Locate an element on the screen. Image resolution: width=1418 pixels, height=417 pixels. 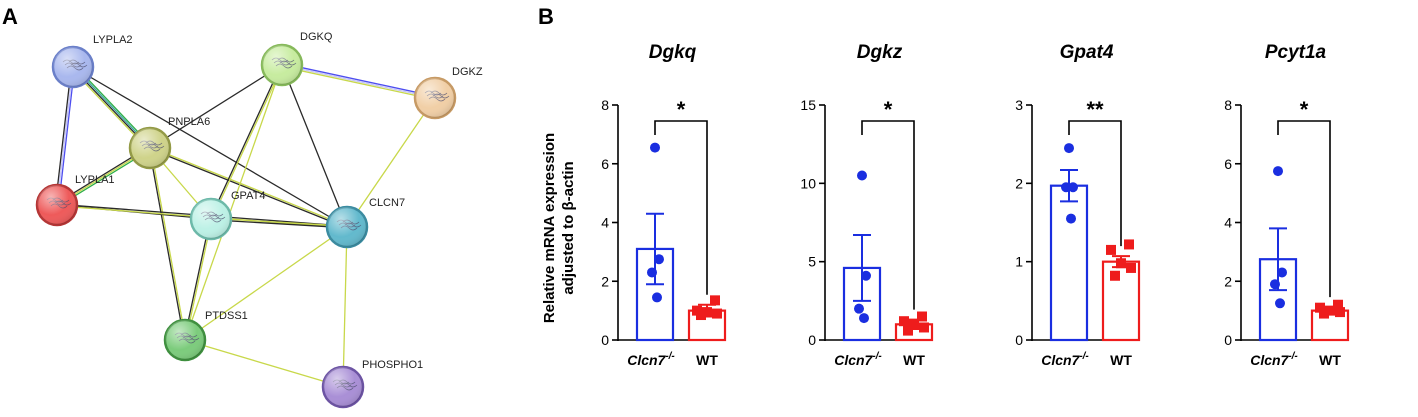
chart-gpat4: Gpat4 0 1 2 3 Clcn7-/- WT ** is located at coordinates (1078, 205).